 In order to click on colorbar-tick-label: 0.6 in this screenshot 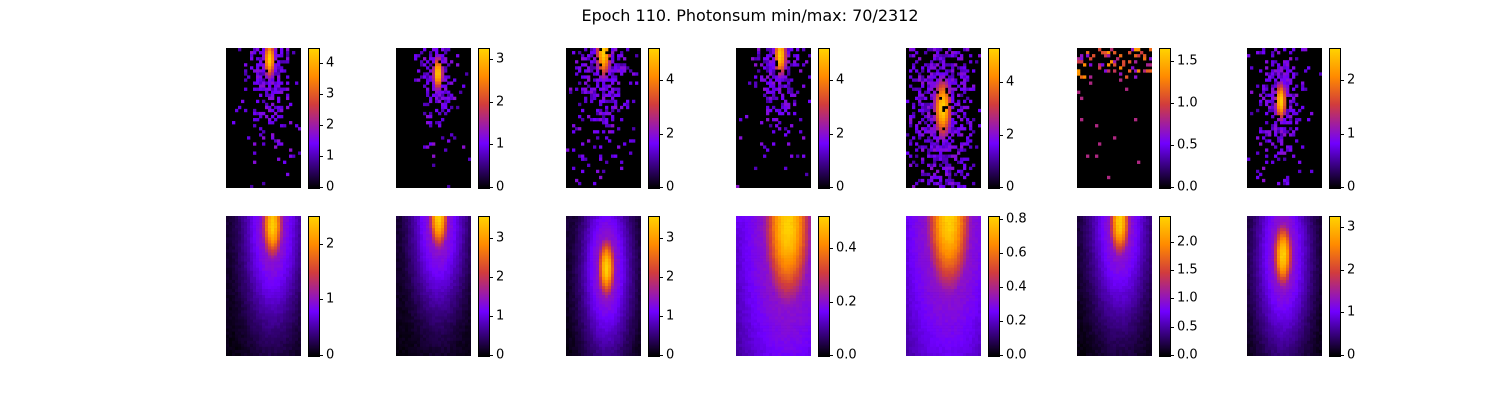, I will do `click(1016, 253)`.